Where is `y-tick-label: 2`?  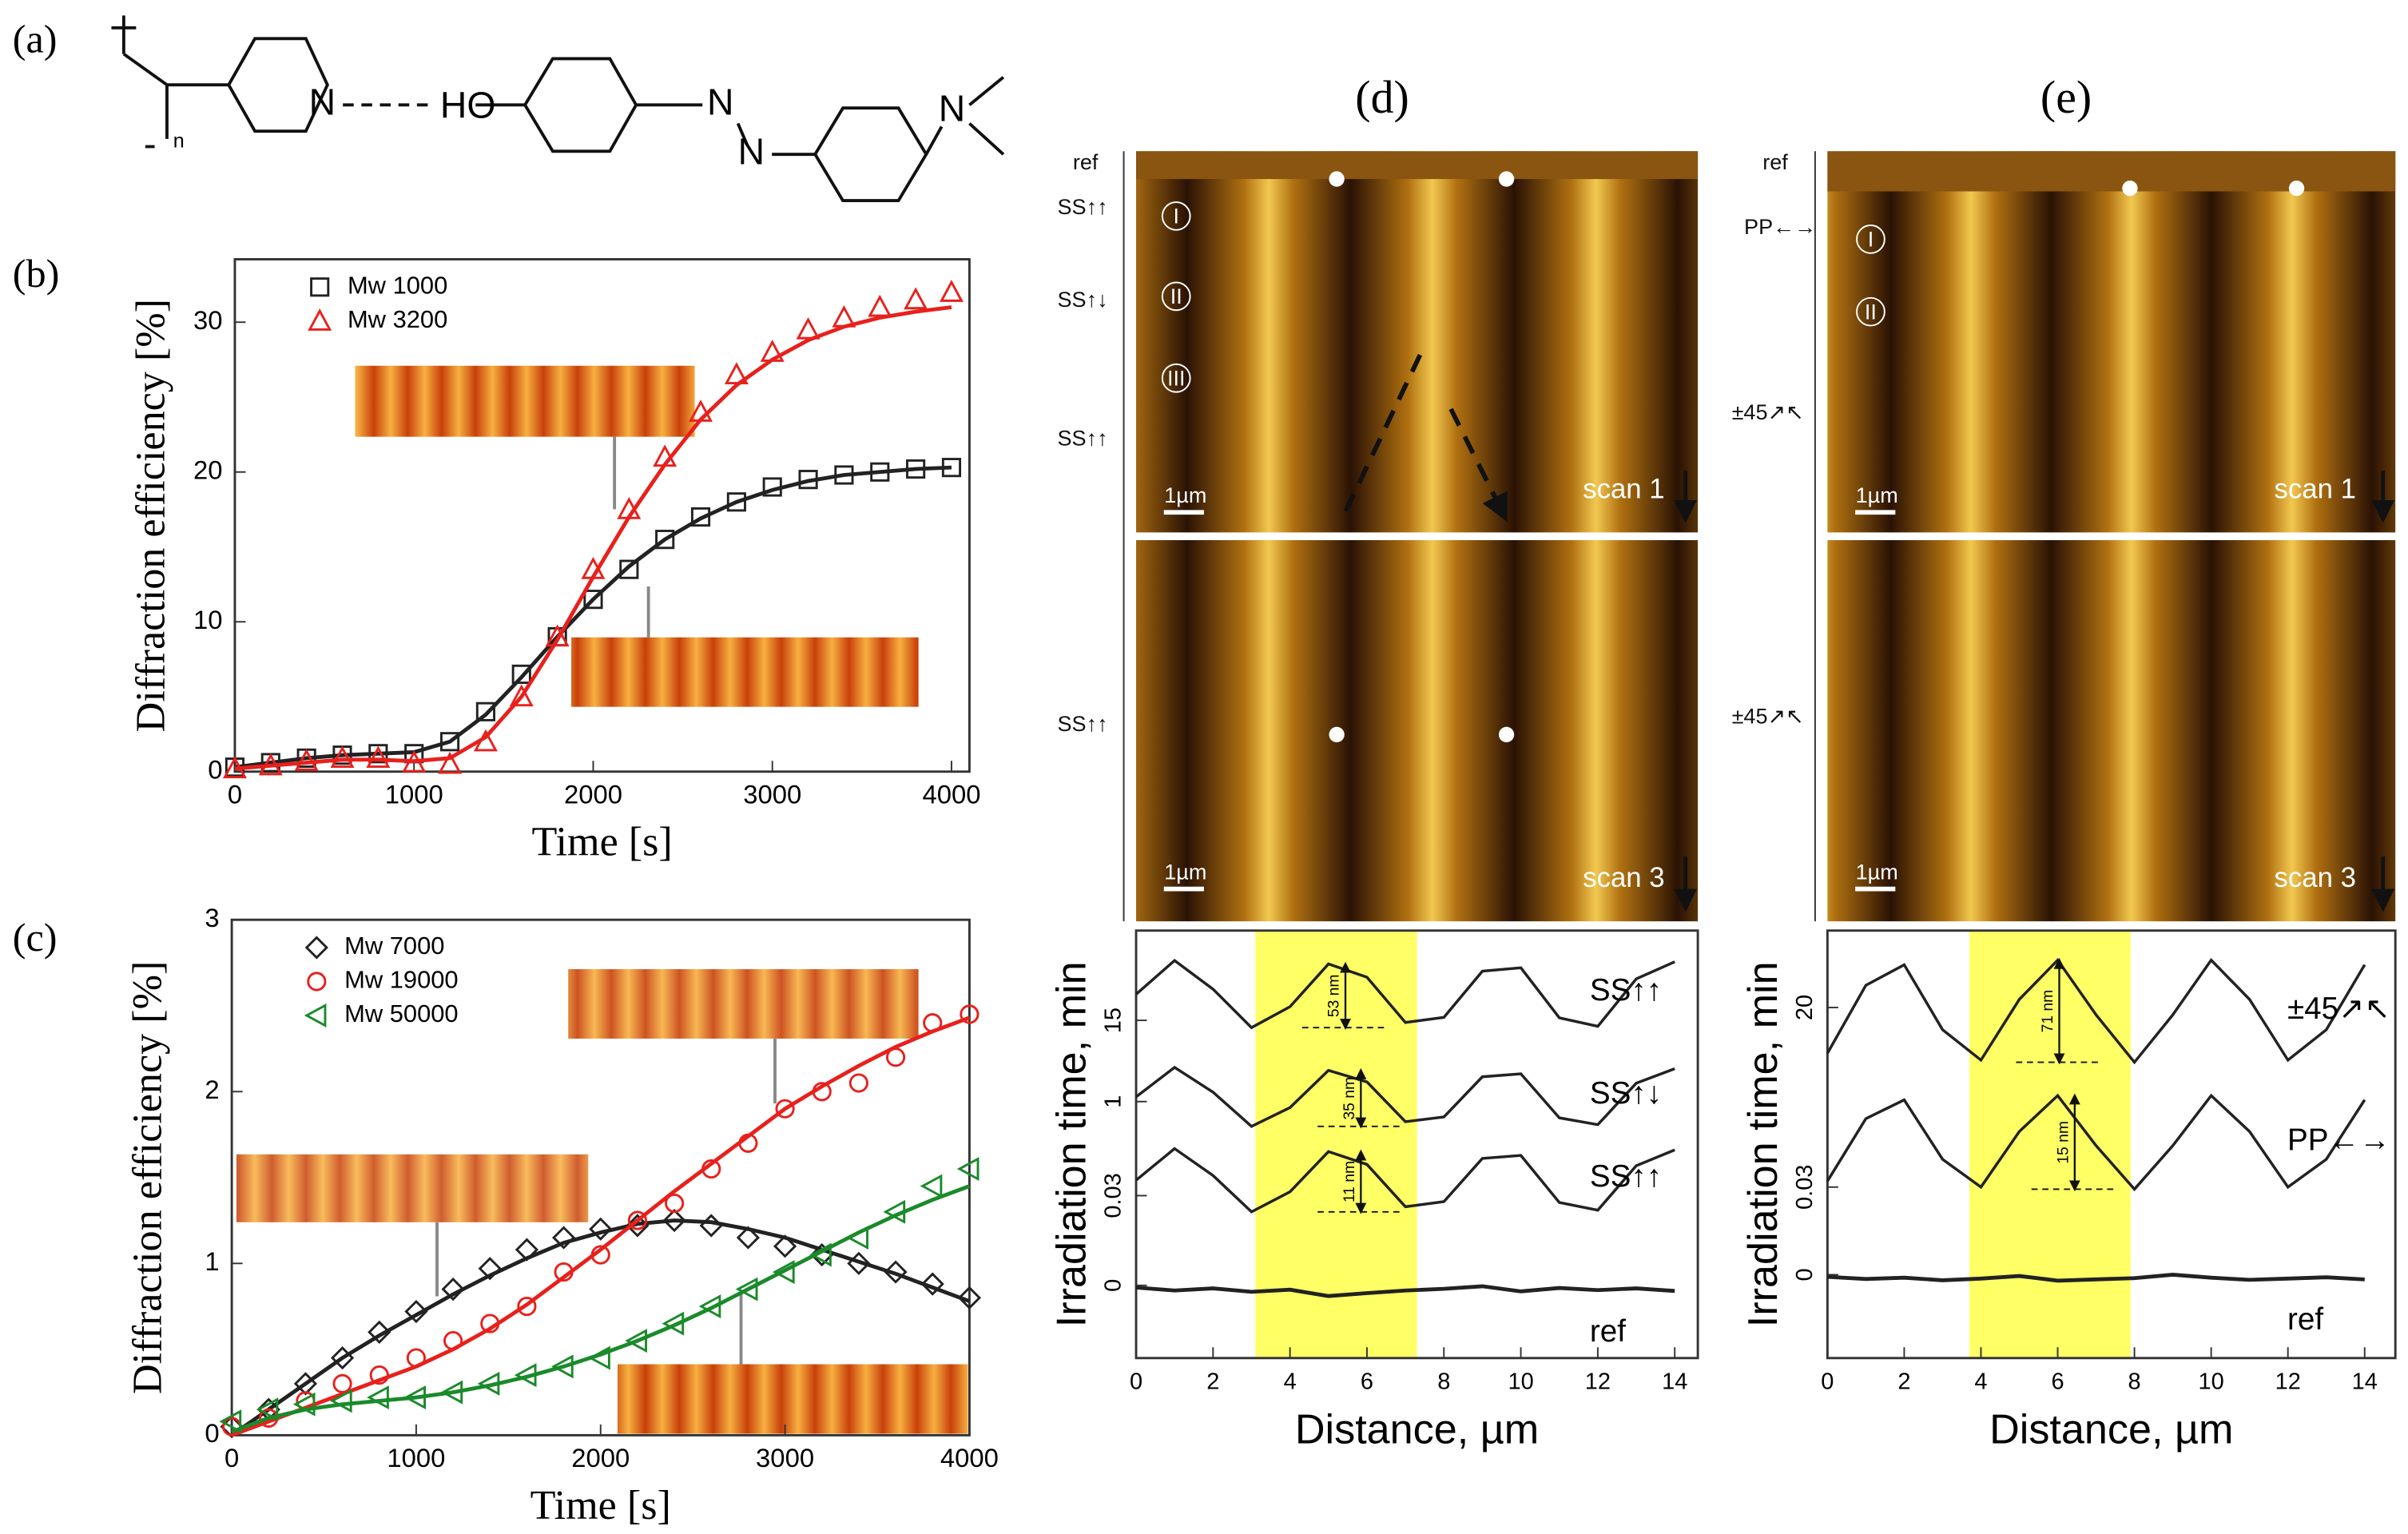 y-tick-label: 2 is located at coordinates (212, 1089).